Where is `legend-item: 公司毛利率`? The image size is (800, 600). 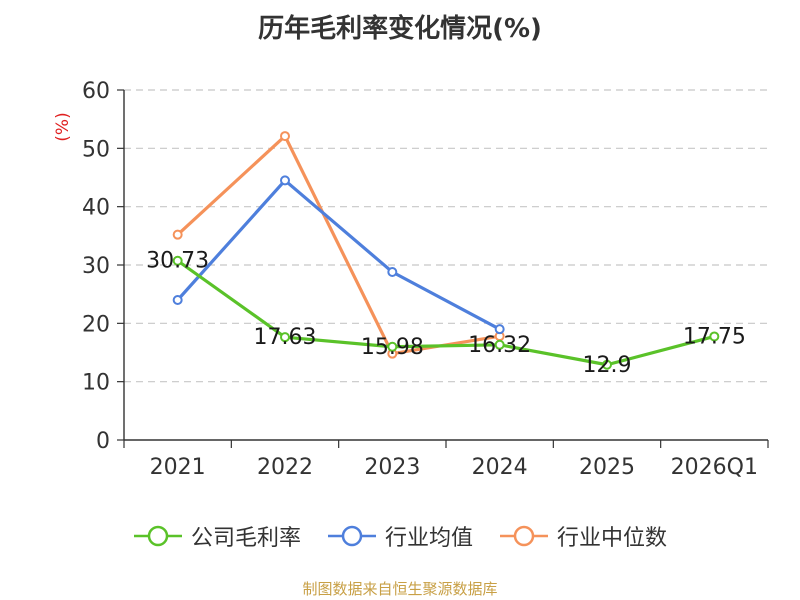
legend-item: 公司毛利率 is located at coordinates (217, 536).